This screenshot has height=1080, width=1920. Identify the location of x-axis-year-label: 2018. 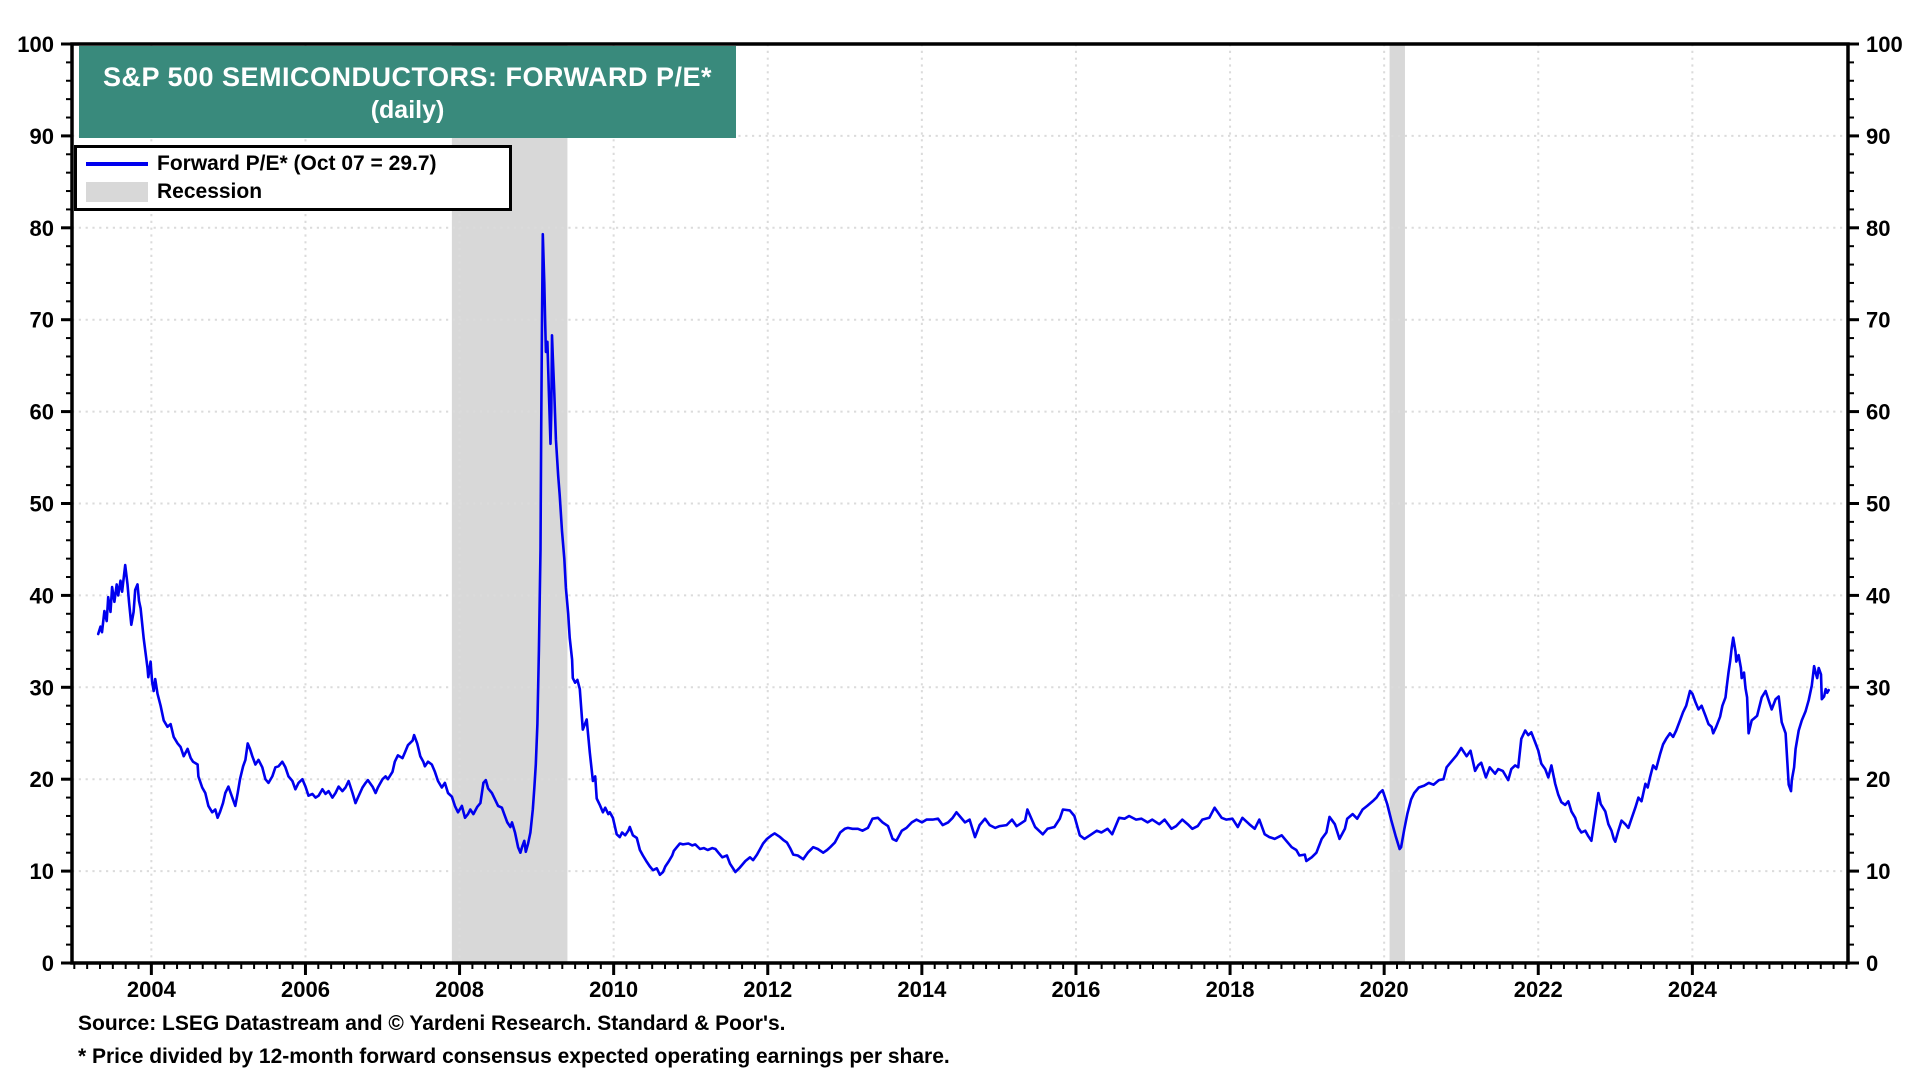
(1230, 989).